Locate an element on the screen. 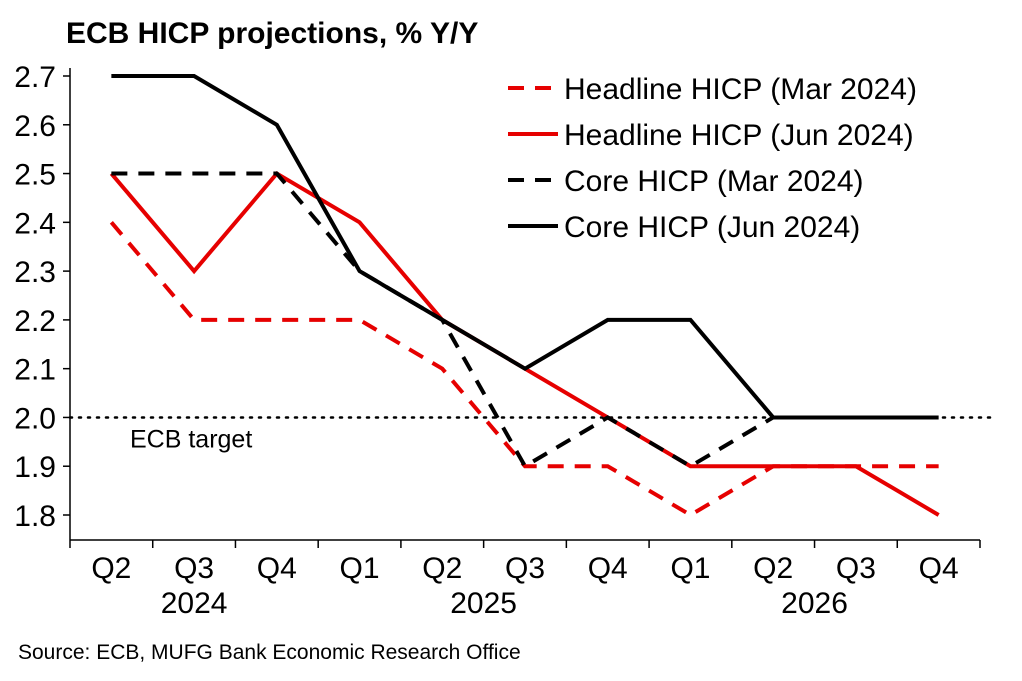  y-tick-label: 2.0 is located at coordinates (35, 418).